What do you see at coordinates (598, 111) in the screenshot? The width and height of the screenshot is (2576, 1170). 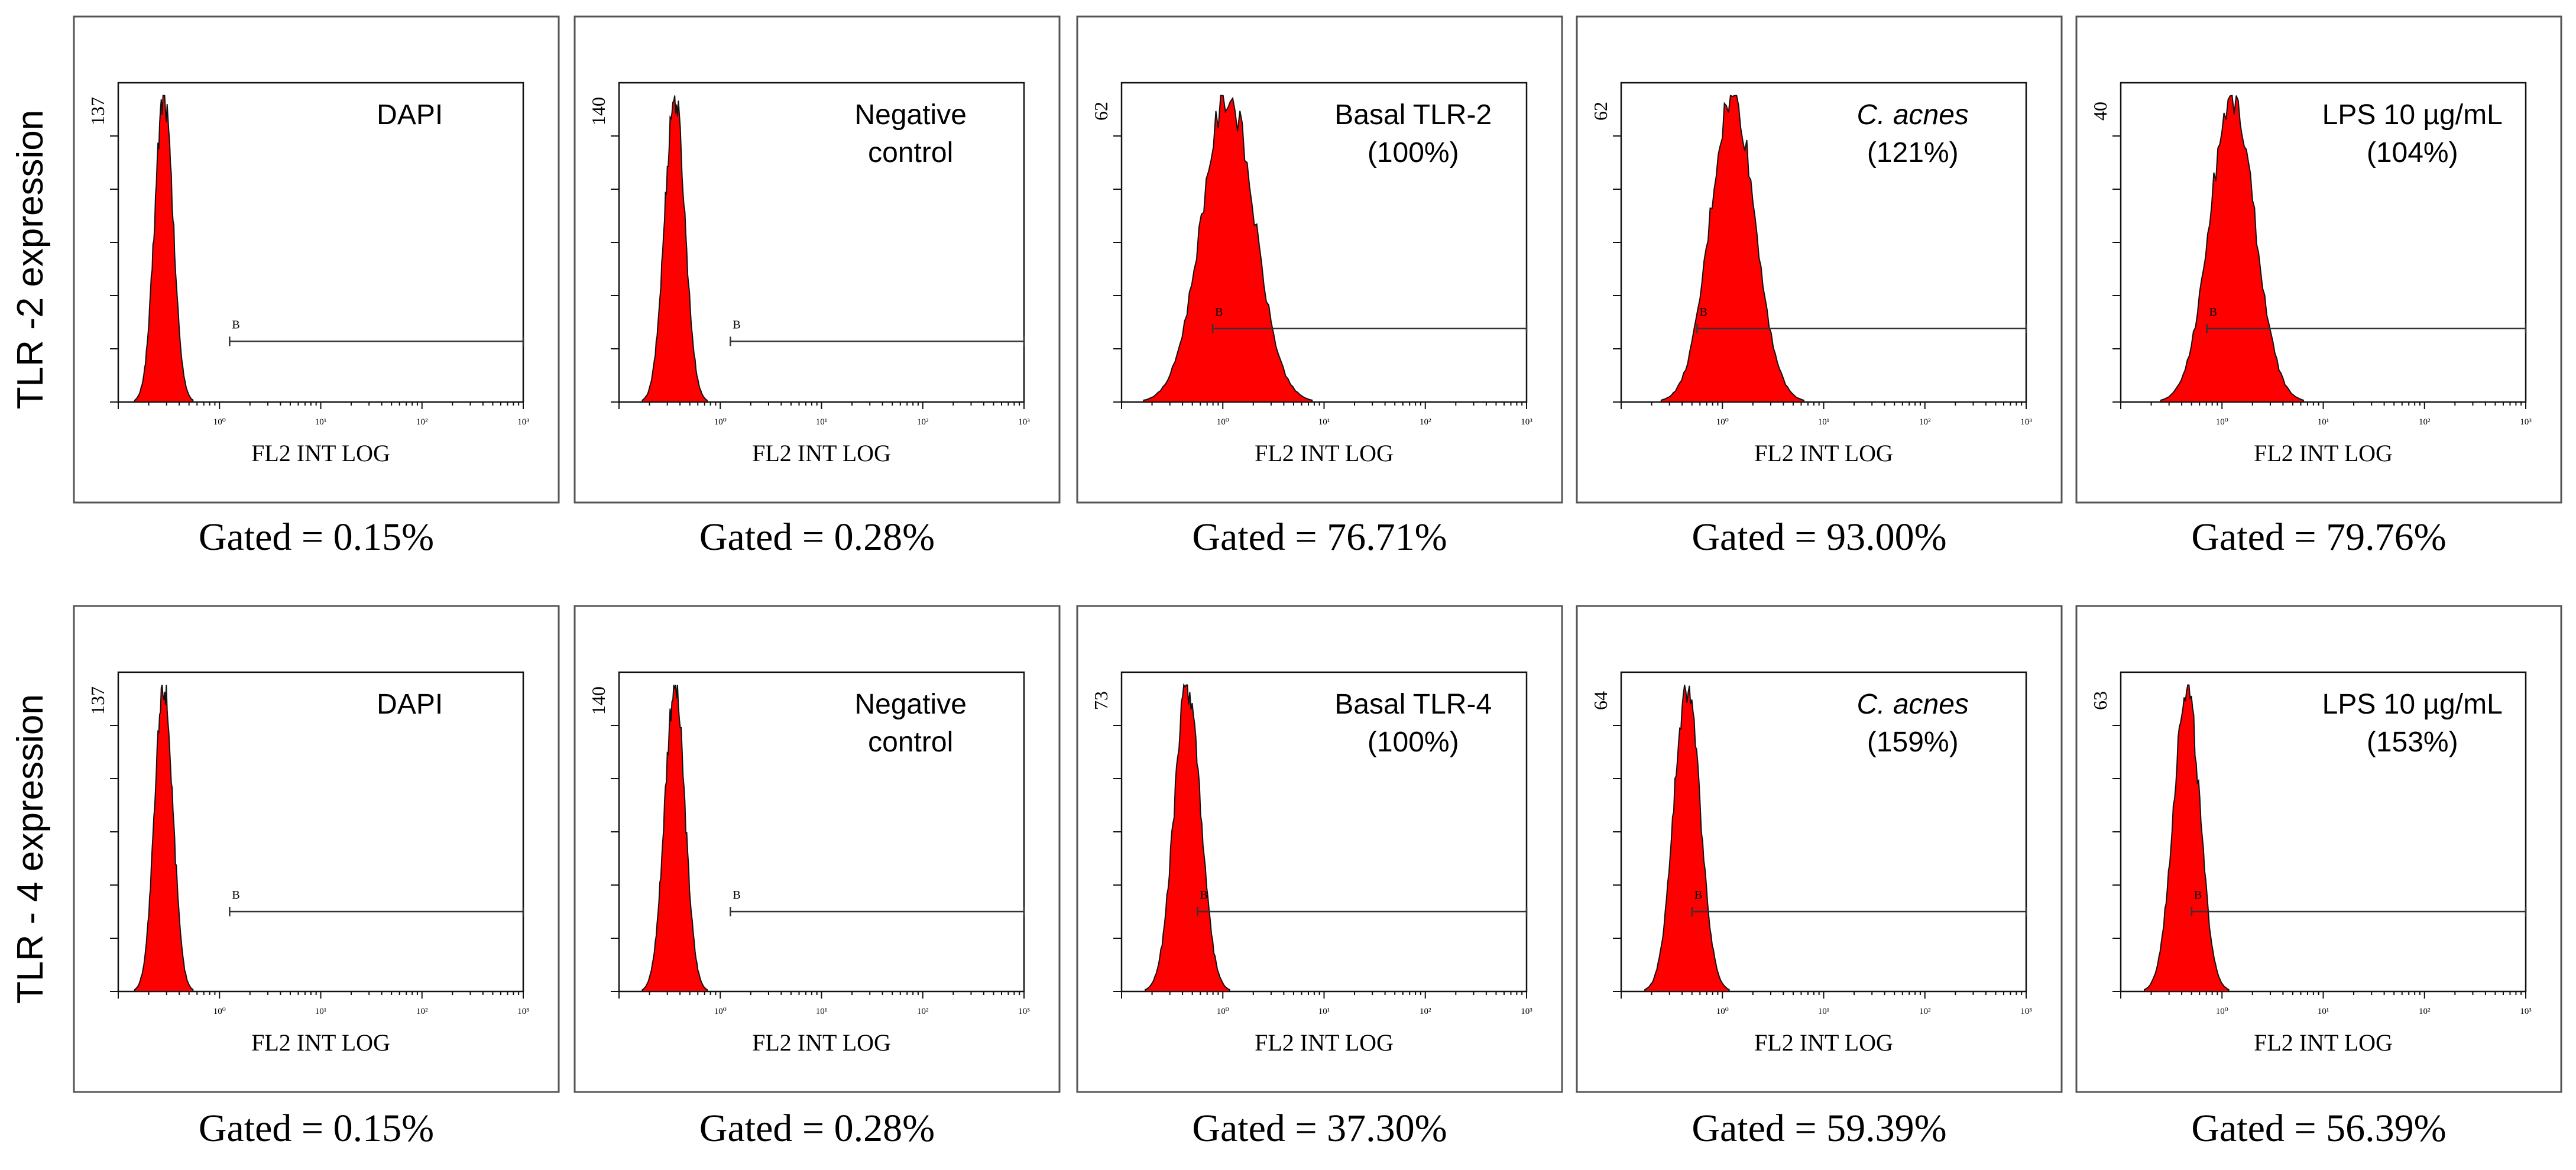 I see `y-max-label: 140` at bounding box center [598, 111].